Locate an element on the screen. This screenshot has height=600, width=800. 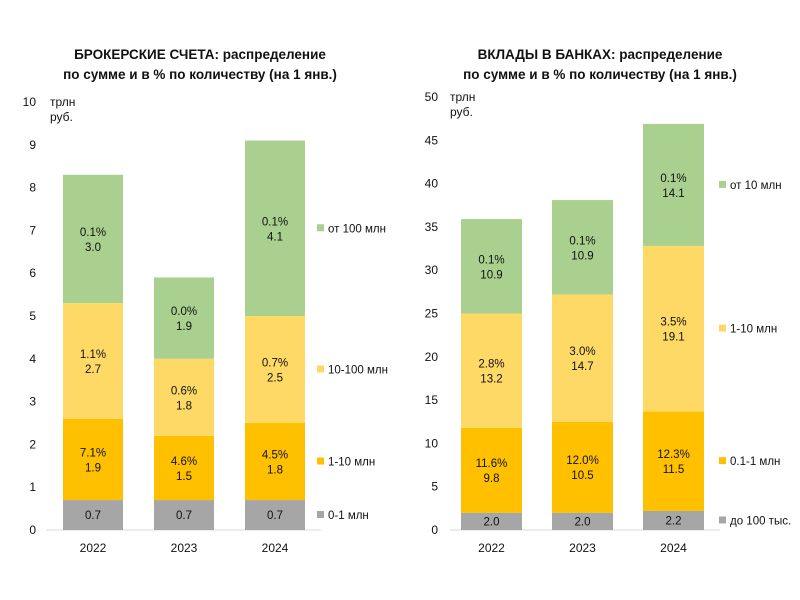
segment-share-label: 4.6% is located at coordinates (184, 462).